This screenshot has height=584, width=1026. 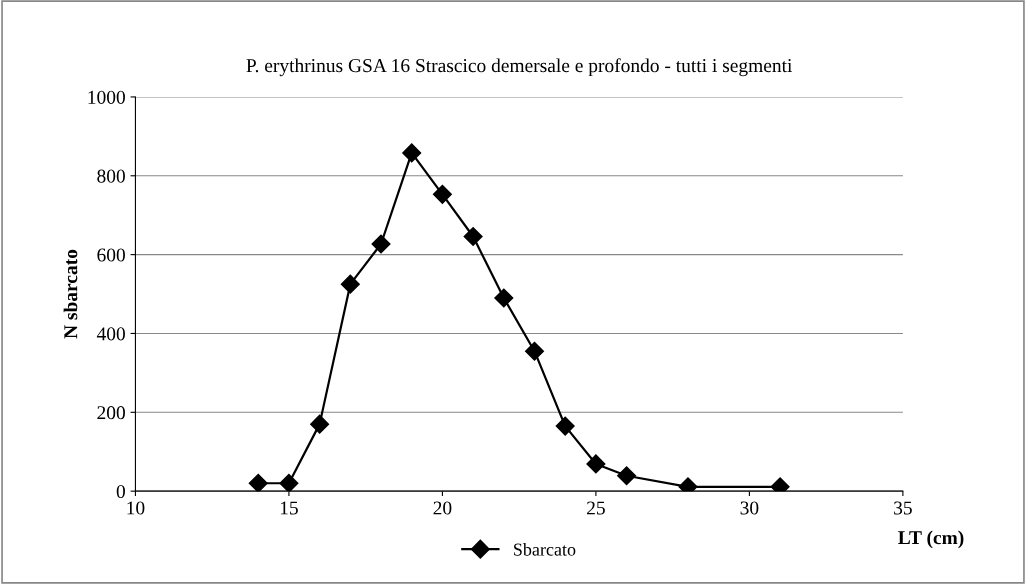 What do you see at coordinates (120, 491) in the screenshot?
I see `y-tick-label: 0` at bounding box center [120, 491].